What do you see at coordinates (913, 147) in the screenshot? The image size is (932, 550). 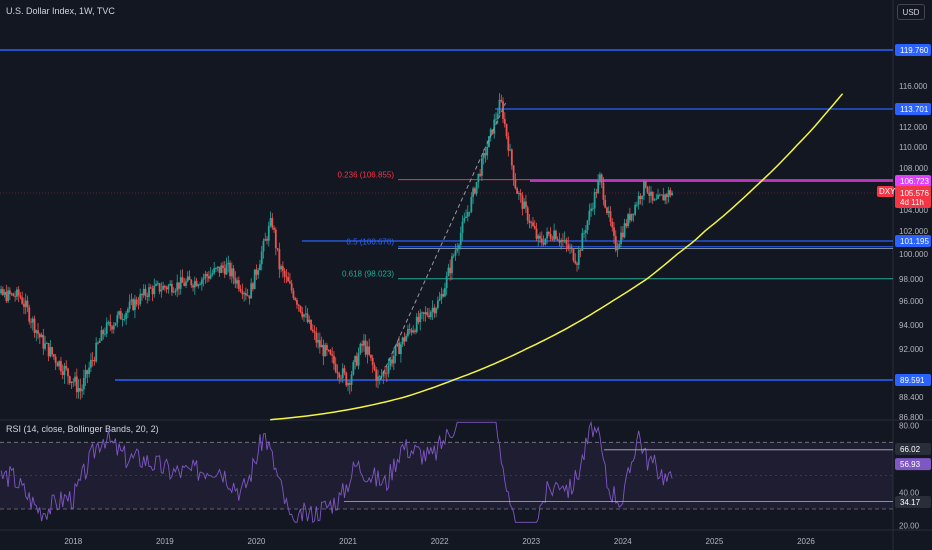 I see `price-tick-label: 110.000` at bounding box center [913, 147].